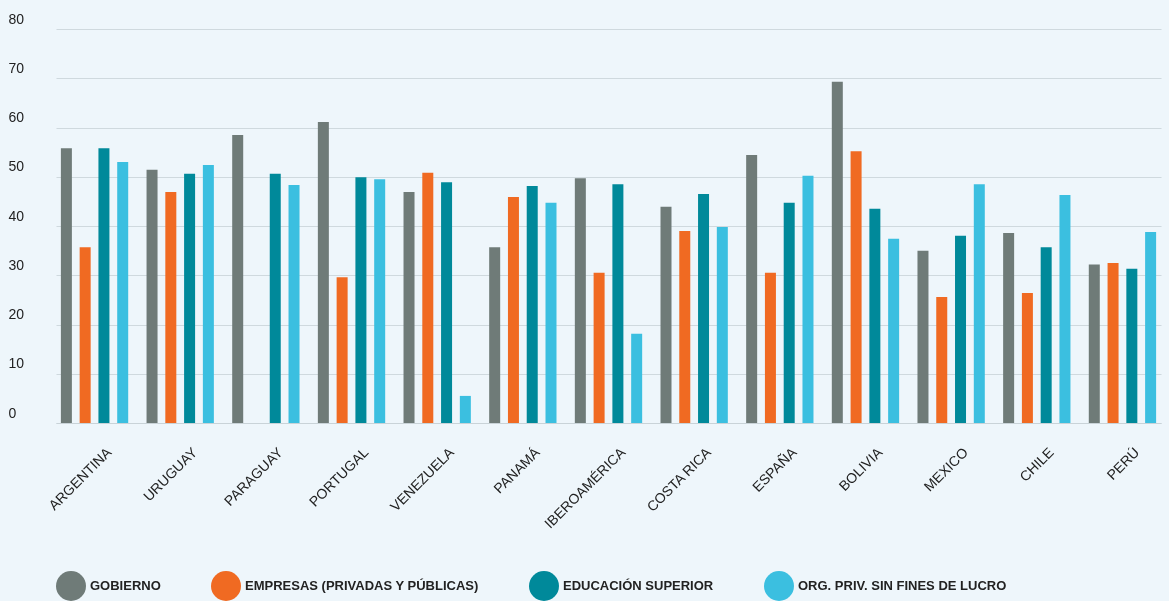  Describe the element at coordinates (16, 117) in the screenshot. I see `y-tick-label: 60` at that location.